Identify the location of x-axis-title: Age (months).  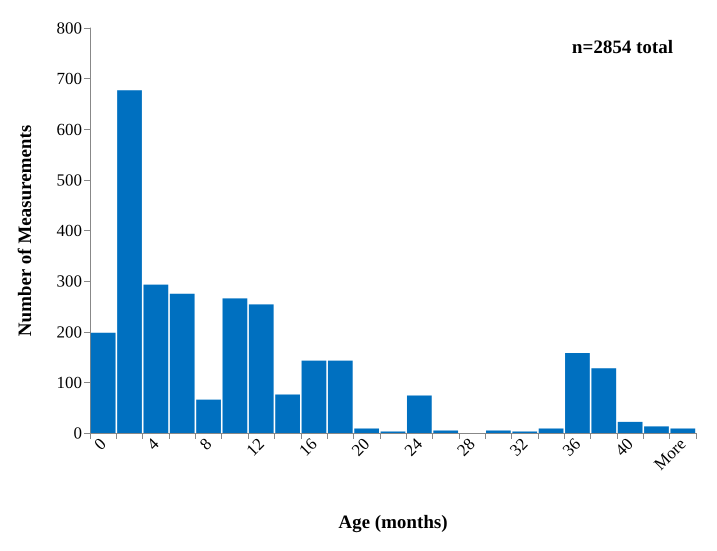
(393, 522).